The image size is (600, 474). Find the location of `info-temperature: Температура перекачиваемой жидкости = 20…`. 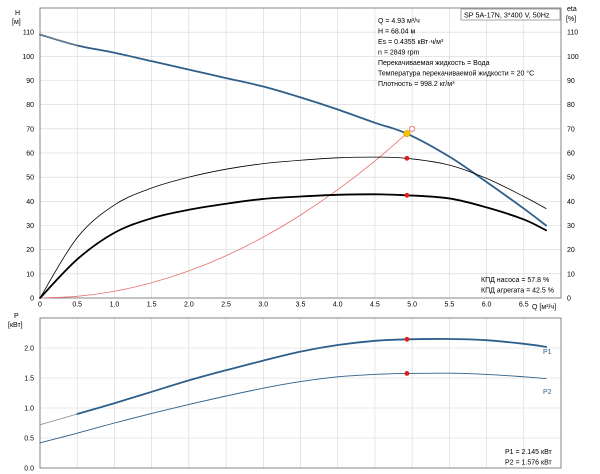

info-temperature: Температура перекачиваемой жидкости = 20… is located at coordinates (456, 74).